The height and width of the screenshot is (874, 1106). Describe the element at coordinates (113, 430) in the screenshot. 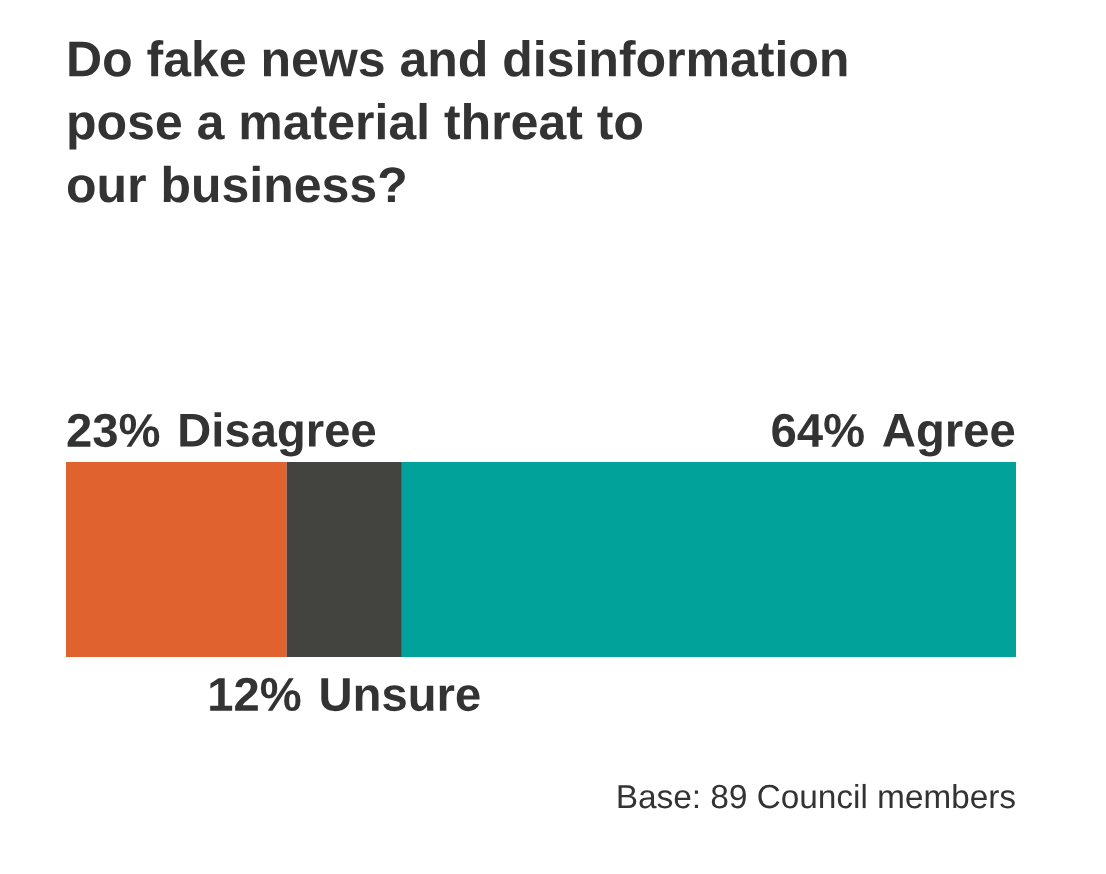

I see `data-label: 23%` at that location.